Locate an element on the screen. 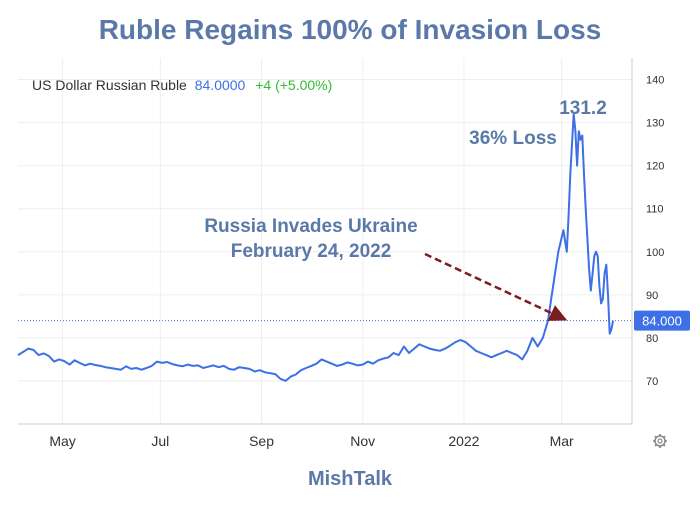 Image resolution: width=700 pixels, height=514 pixels. price-tag-label: 84.000 is located at coordinates (662, 321).